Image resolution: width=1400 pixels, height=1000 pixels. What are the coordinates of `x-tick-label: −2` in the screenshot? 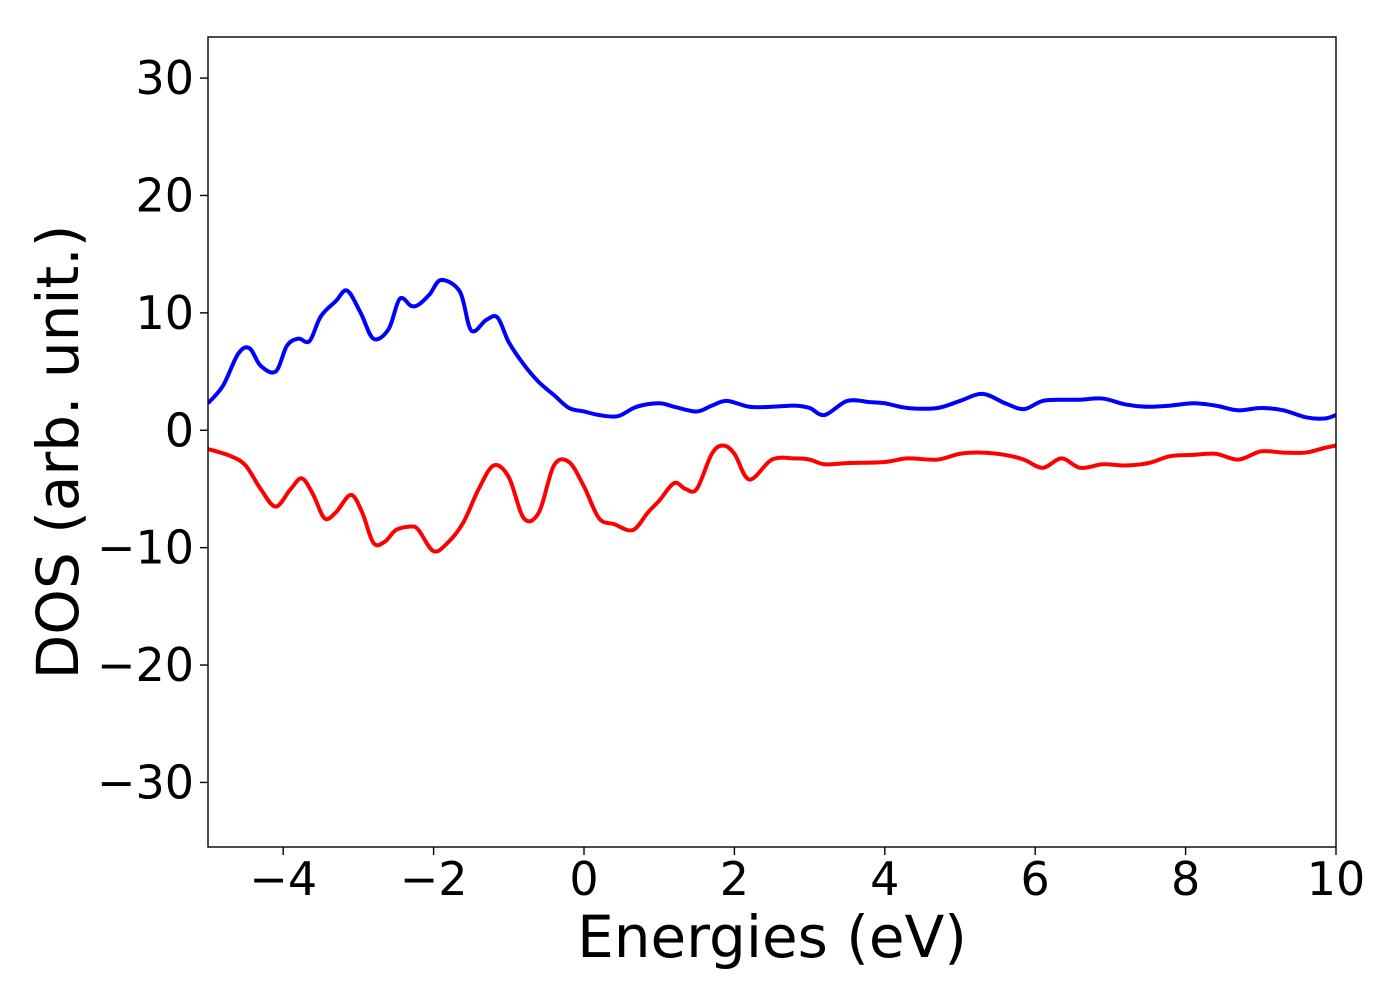 It's located at (434, 879).